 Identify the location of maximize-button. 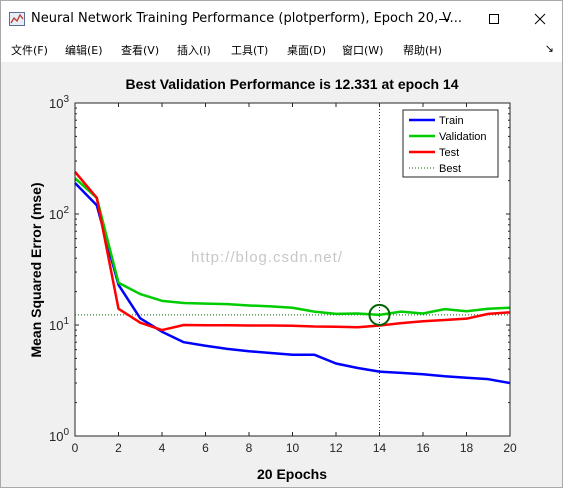
(494, 19).